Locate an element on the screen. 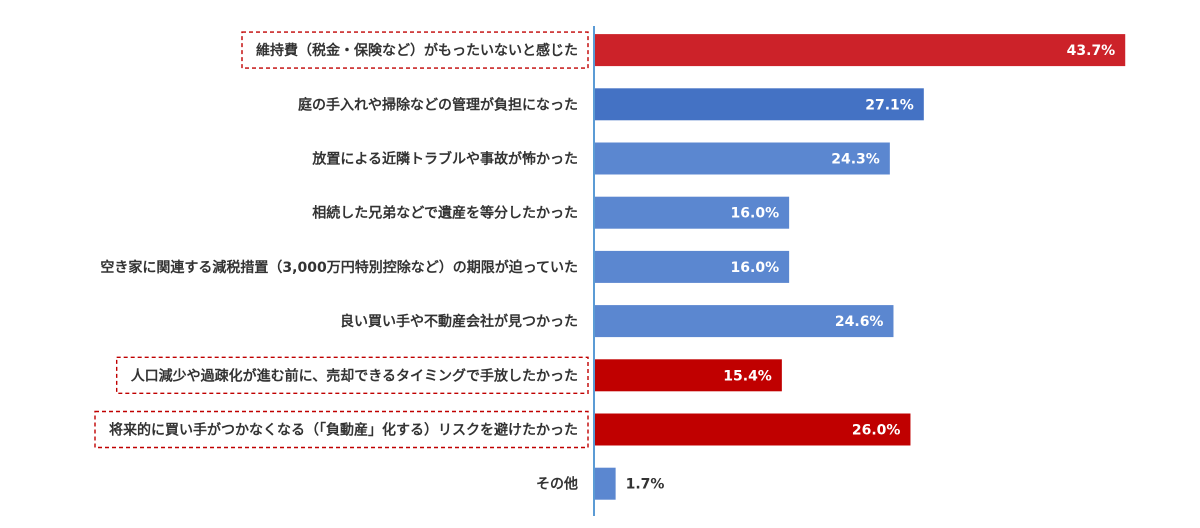 The height and width of the screenshot is (528, 1200). value-label: 26.0% is located at coordinates (876, 431).